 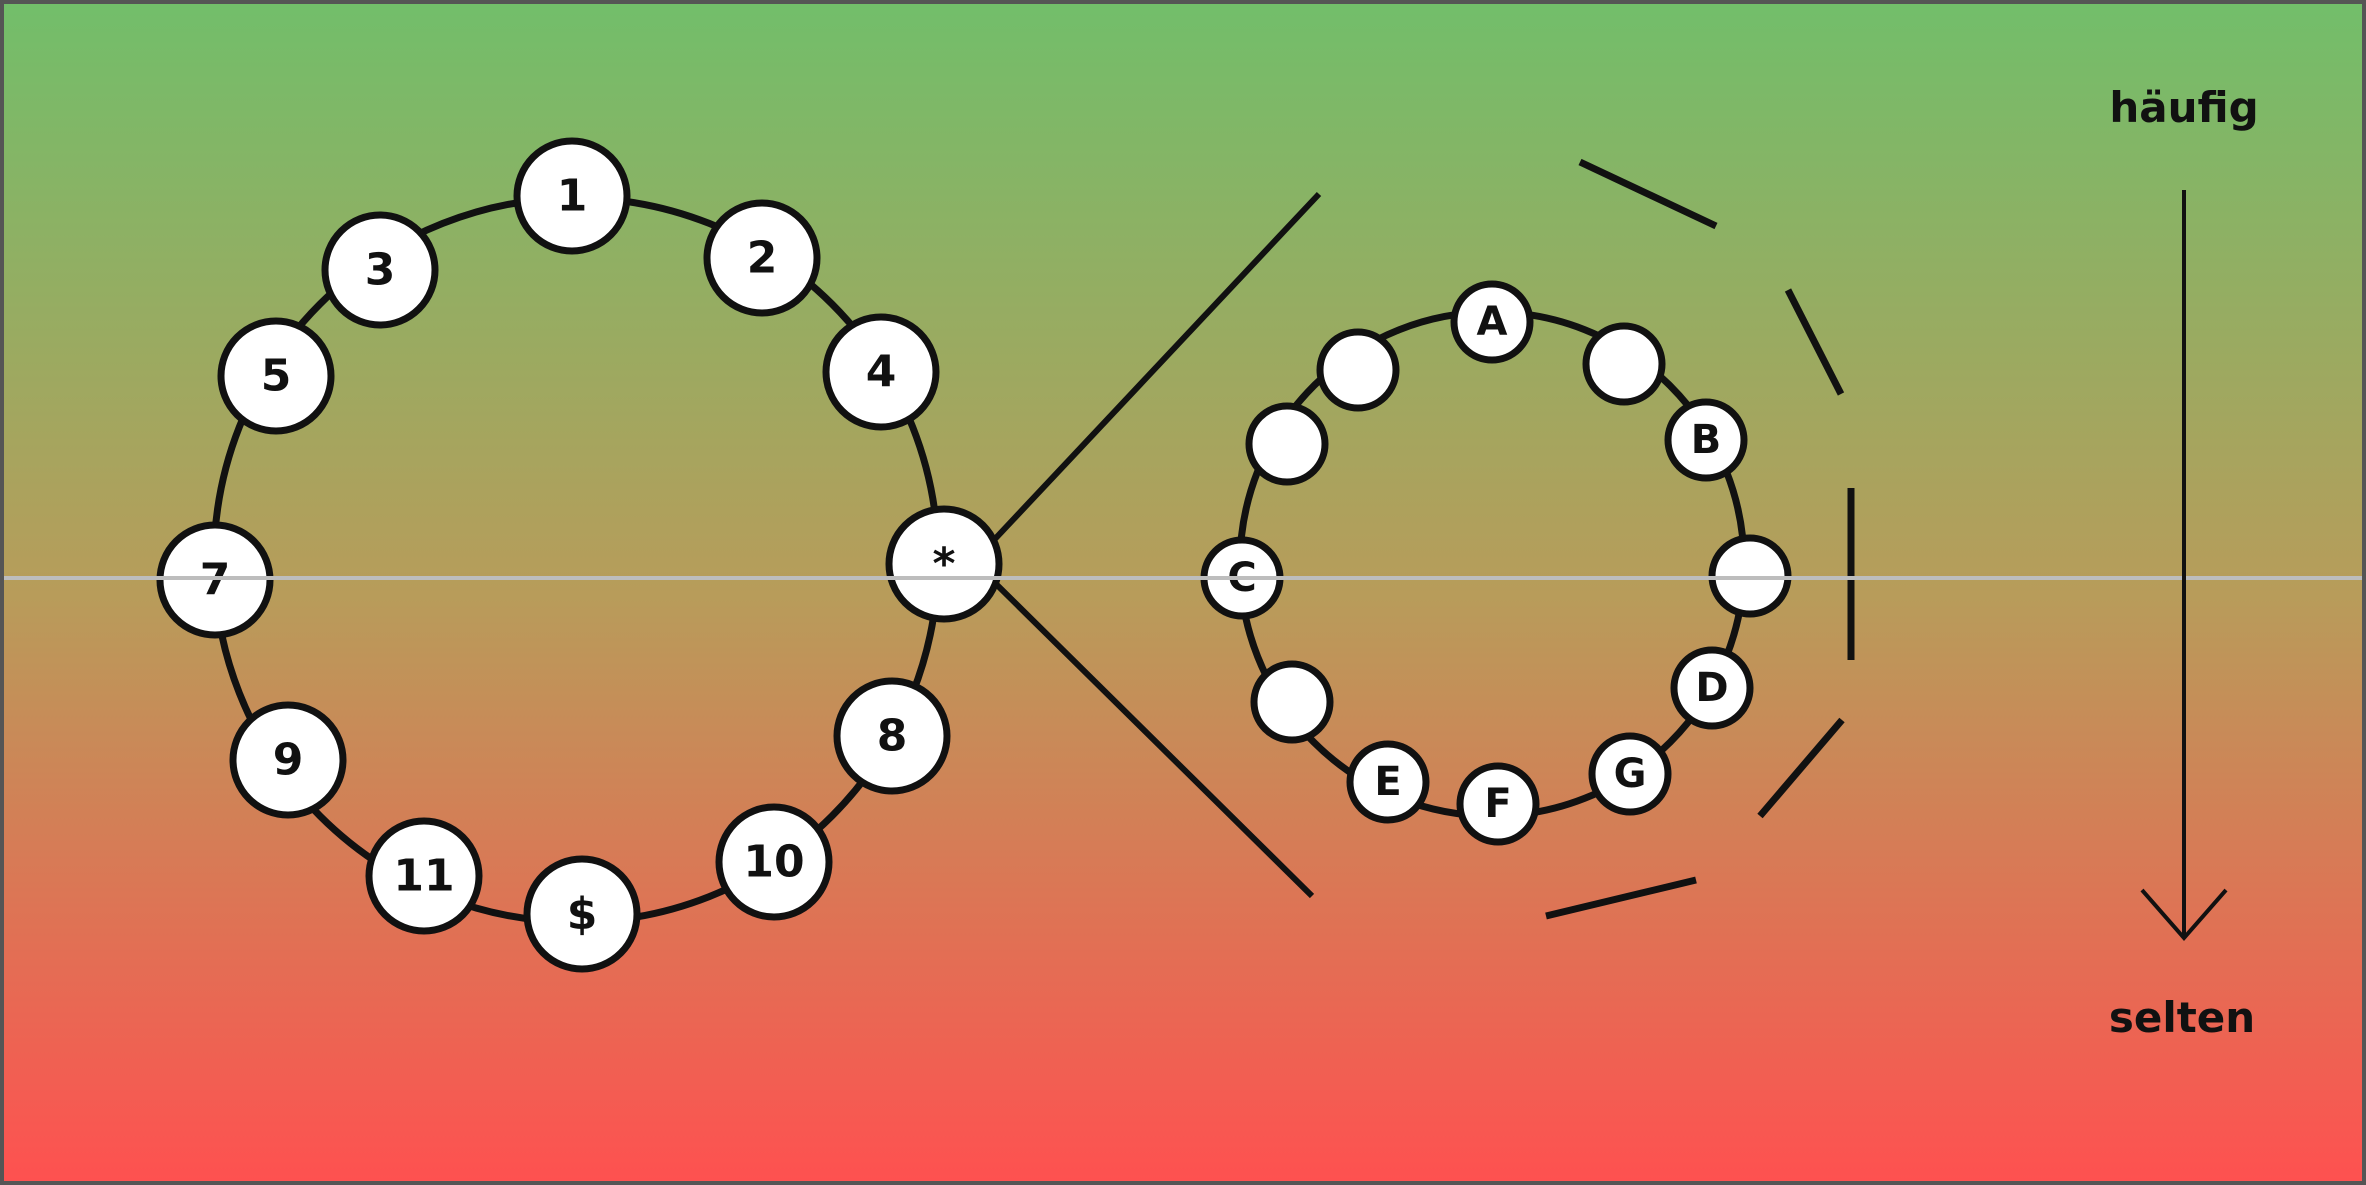 What do you see at coordinates (2183, 107) in the screenshot?
I see `legend-top-label: häufig` at bounding box center [2183, 107].